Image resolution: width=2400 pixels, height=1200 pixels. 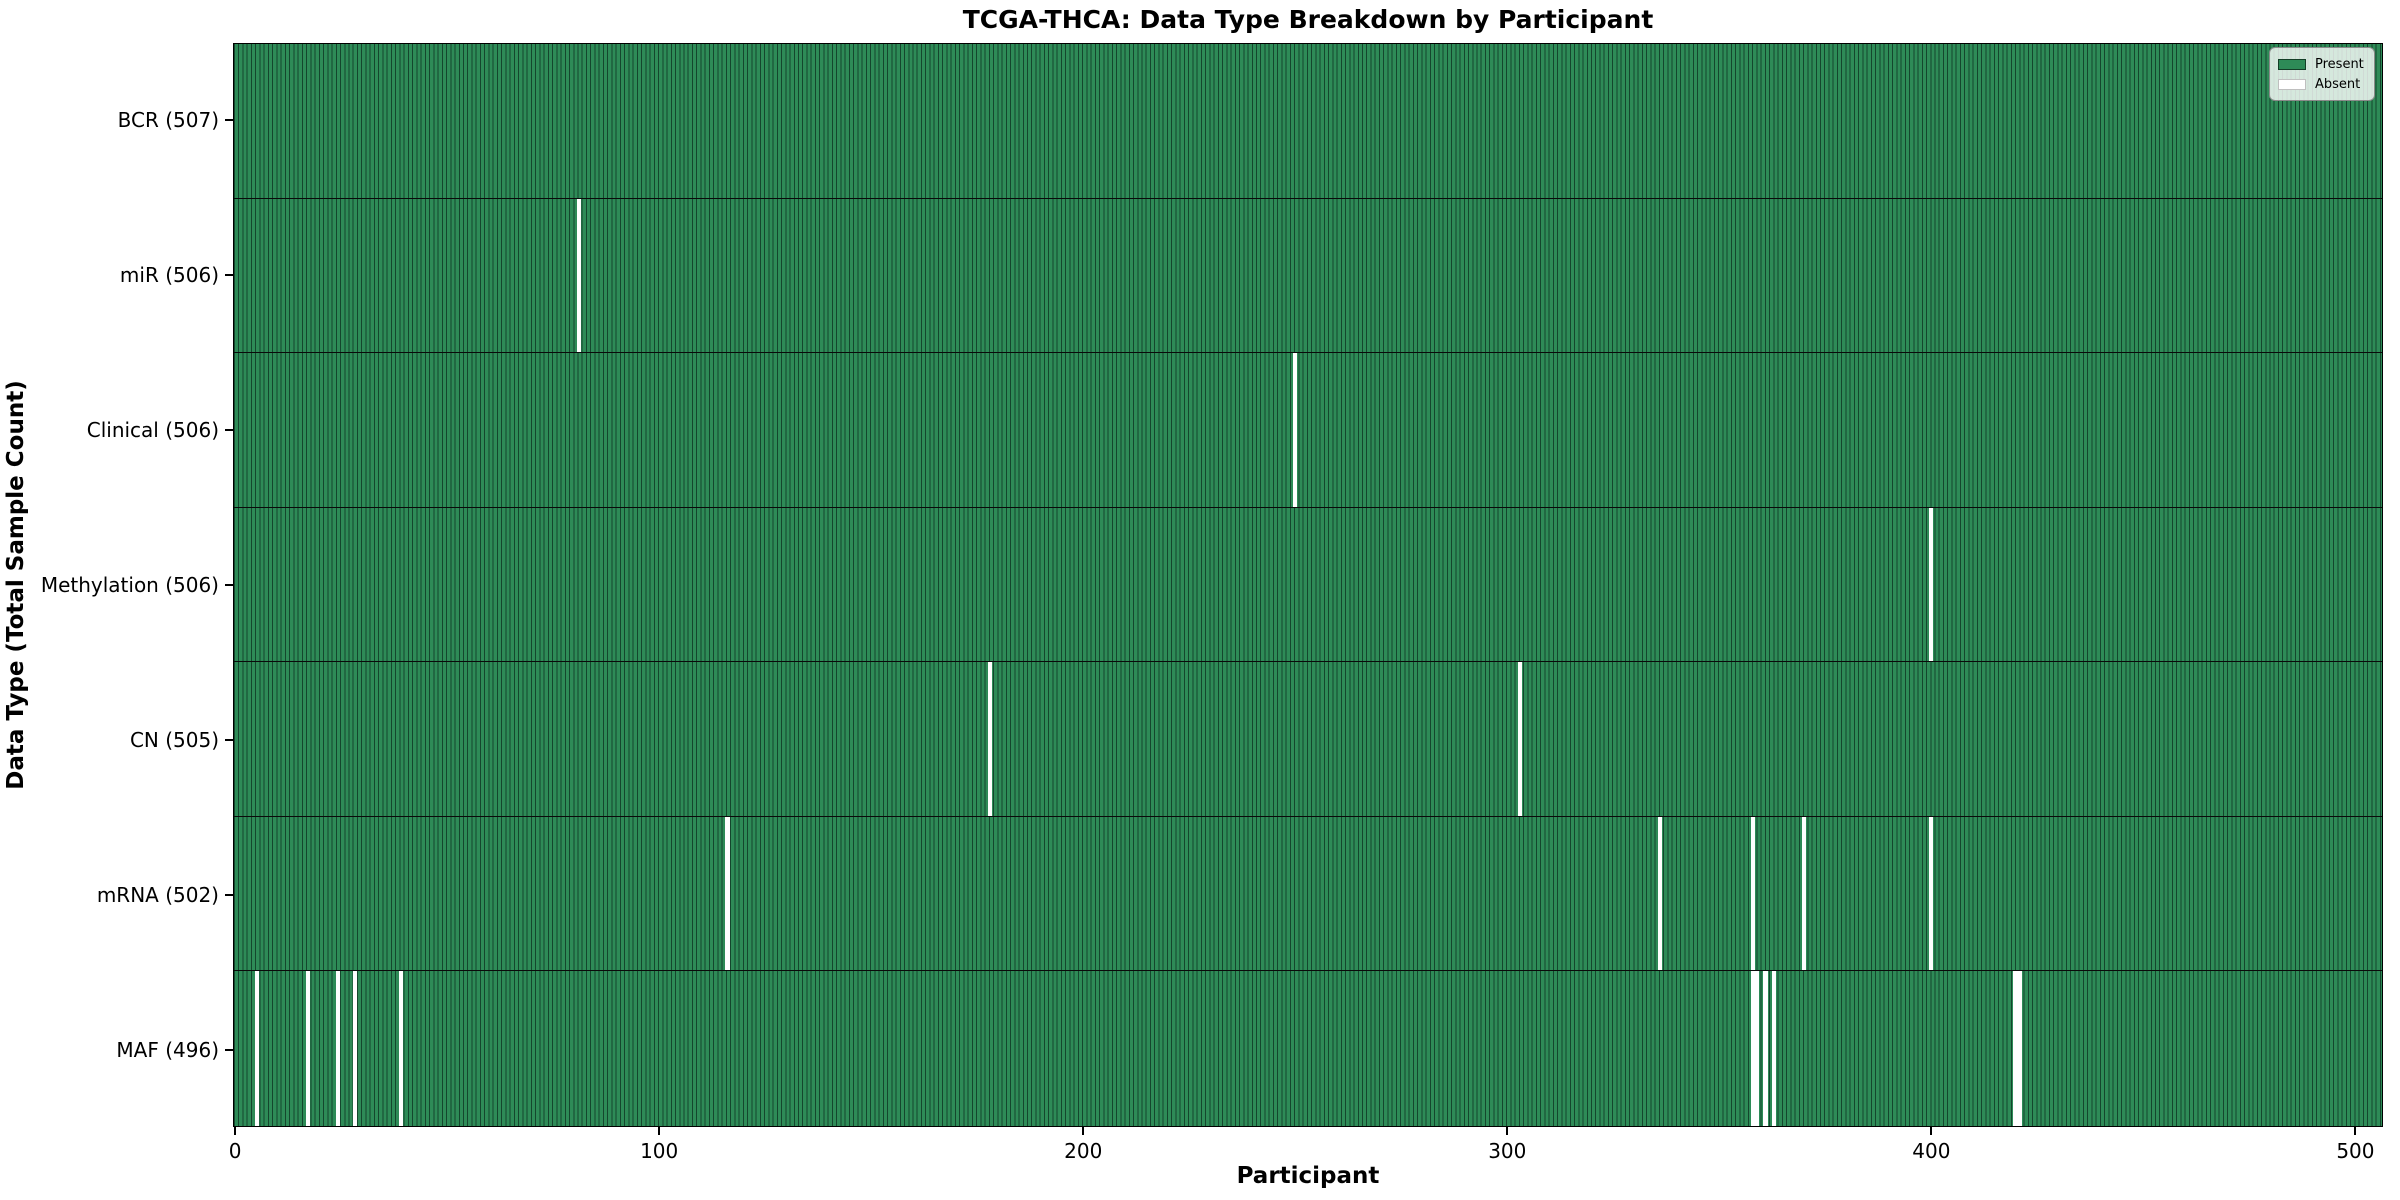 I want to click on heatmap-row-mir, so click(x=1308, y=276).